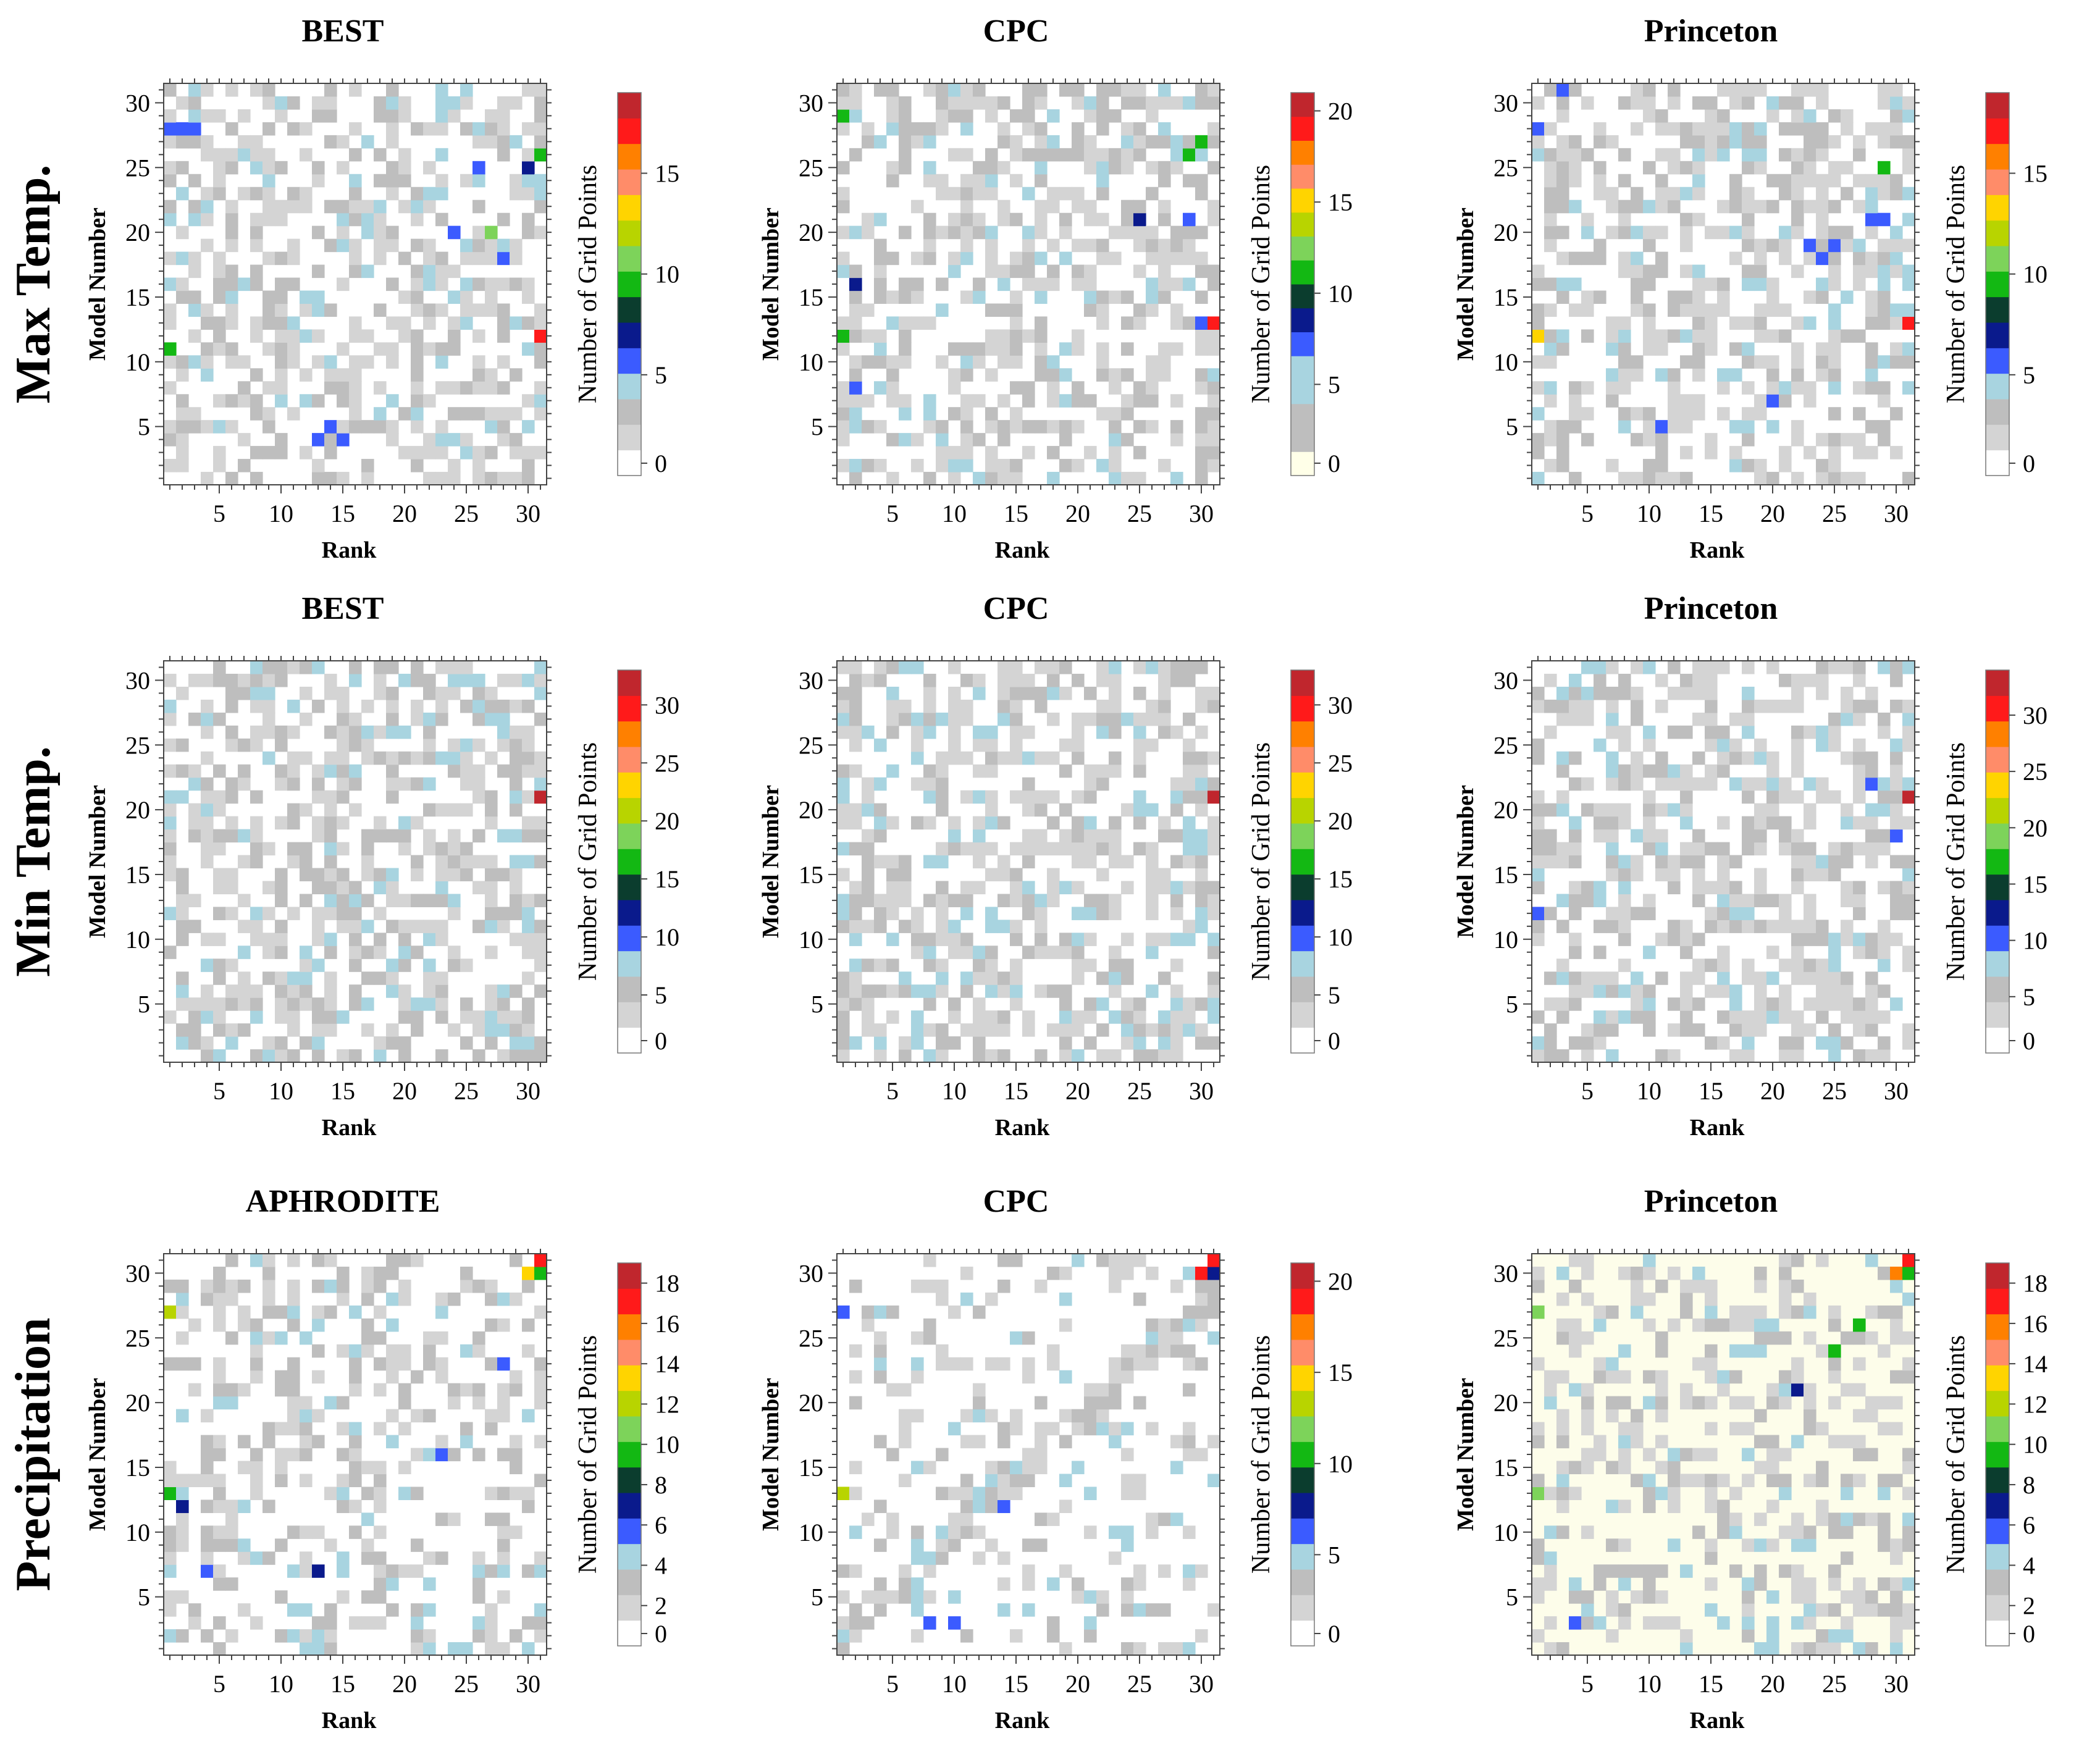  I want to click on x-tick-label: 15, so click(342, 513).